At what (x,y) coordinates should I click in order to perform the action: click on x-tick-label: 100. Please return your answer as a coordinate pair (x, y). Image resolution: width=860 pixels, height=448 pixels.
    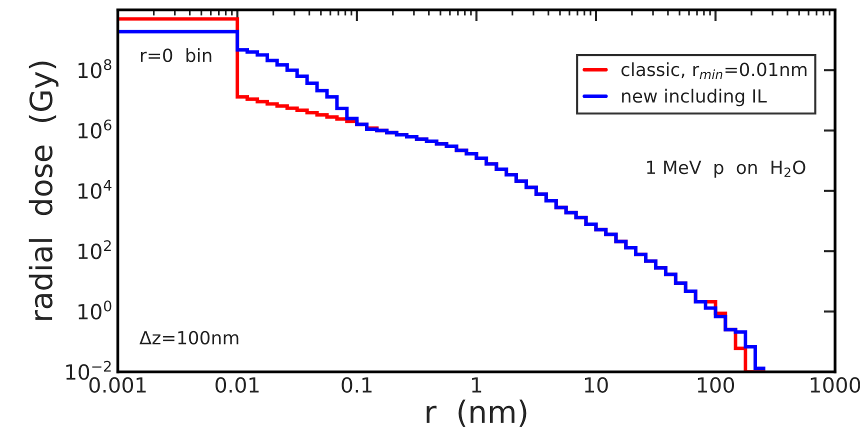
    Looking at the image, I should click on (716, 385).